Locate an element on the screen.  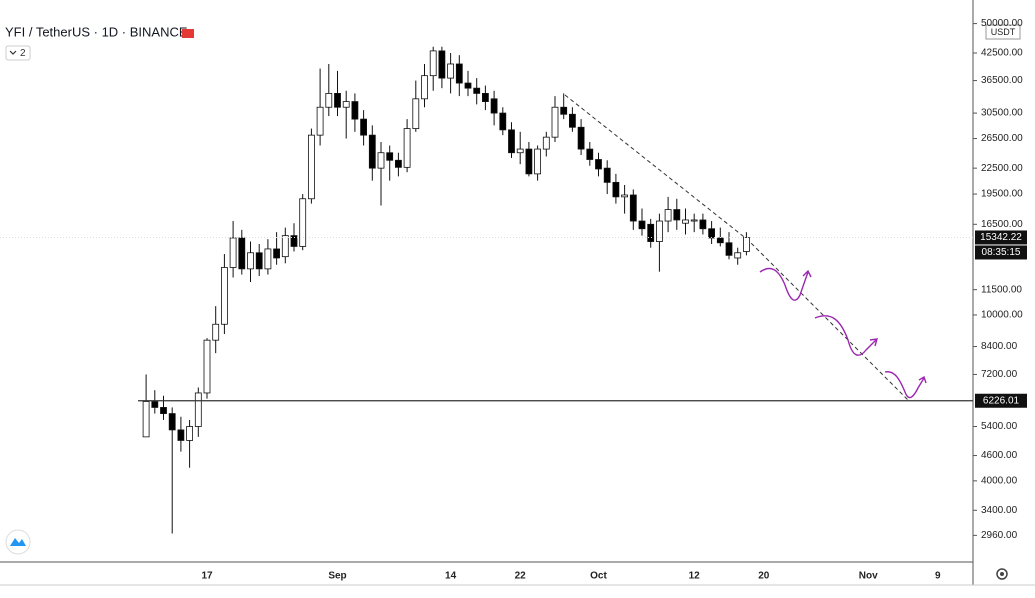
y-tick-label: 26500.00 is located at coordinates (1002, 138).